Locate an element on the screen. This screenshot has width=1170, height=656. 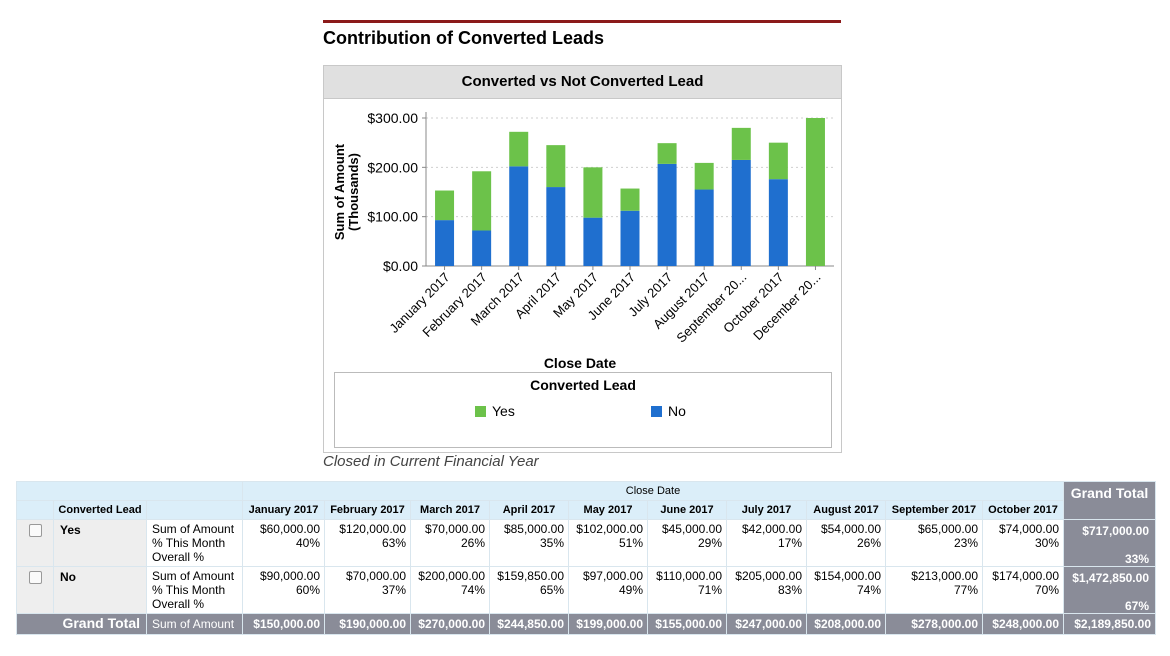
grand-total-cell: $270,000.00 is located at coordinates (450, 624).